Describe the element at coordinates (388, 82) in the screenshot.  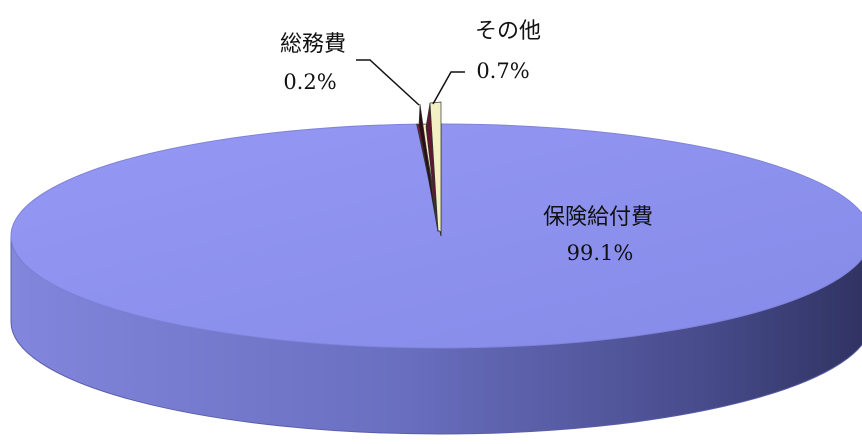
I see `leader-line-somu` at that location.